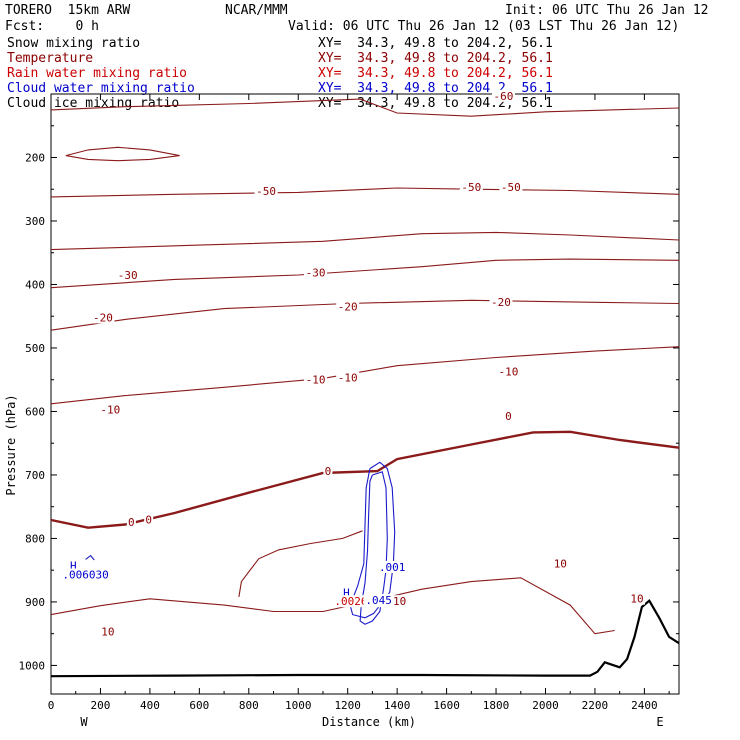 Image resolution: width=740 pixels, height=740 pixels. What do you see at coordinates (199, 705) in the screenshot?
I see `x-tick-label: 600` at bounding box center [199, 705].